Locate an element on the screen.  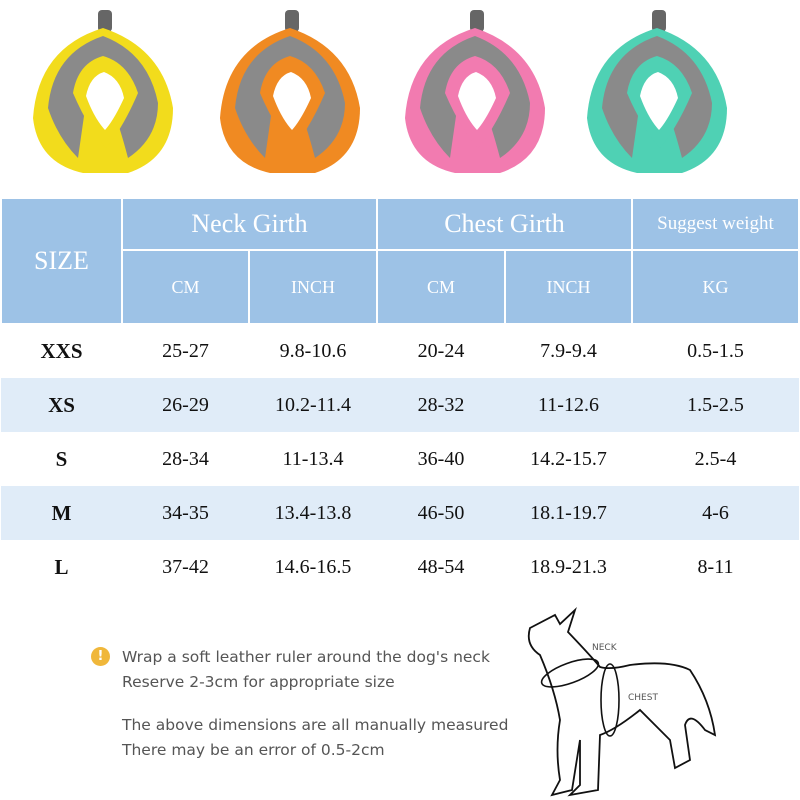
dog-outline is located at coordinates (622, 701).